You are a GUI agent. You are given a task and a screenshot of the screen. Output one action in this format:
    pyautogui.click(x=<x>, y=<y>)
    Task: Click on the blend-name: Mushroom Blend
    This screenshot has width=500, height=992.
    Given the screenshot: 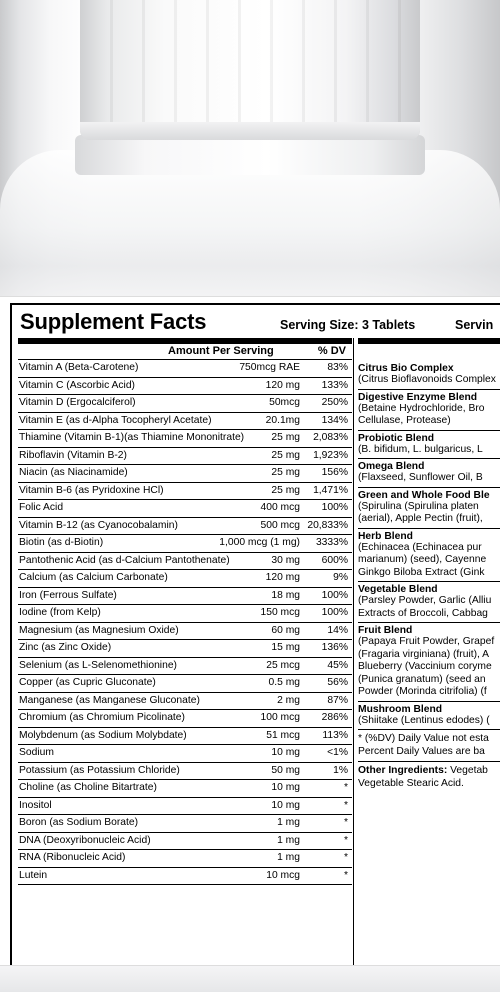 What is the action you would take?
    pyautogui.click(x=400, y=709)
    